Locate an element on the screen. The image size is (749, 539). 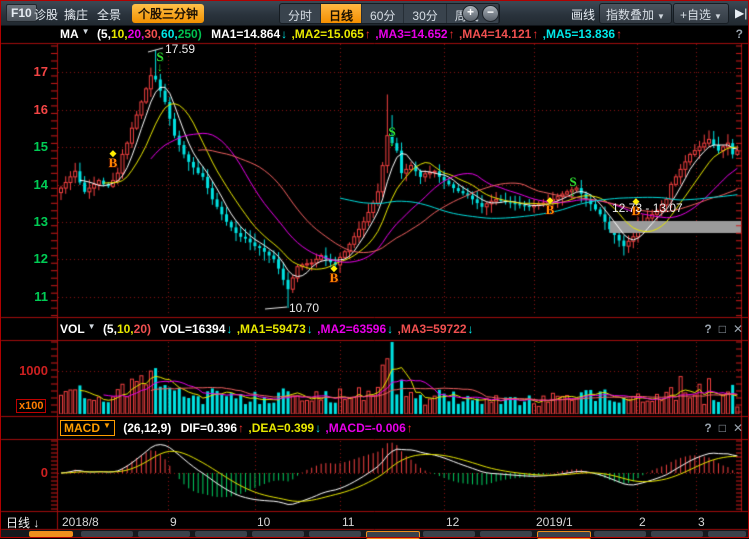
tab-daily: 日线 is located at coordinates (342, 13).